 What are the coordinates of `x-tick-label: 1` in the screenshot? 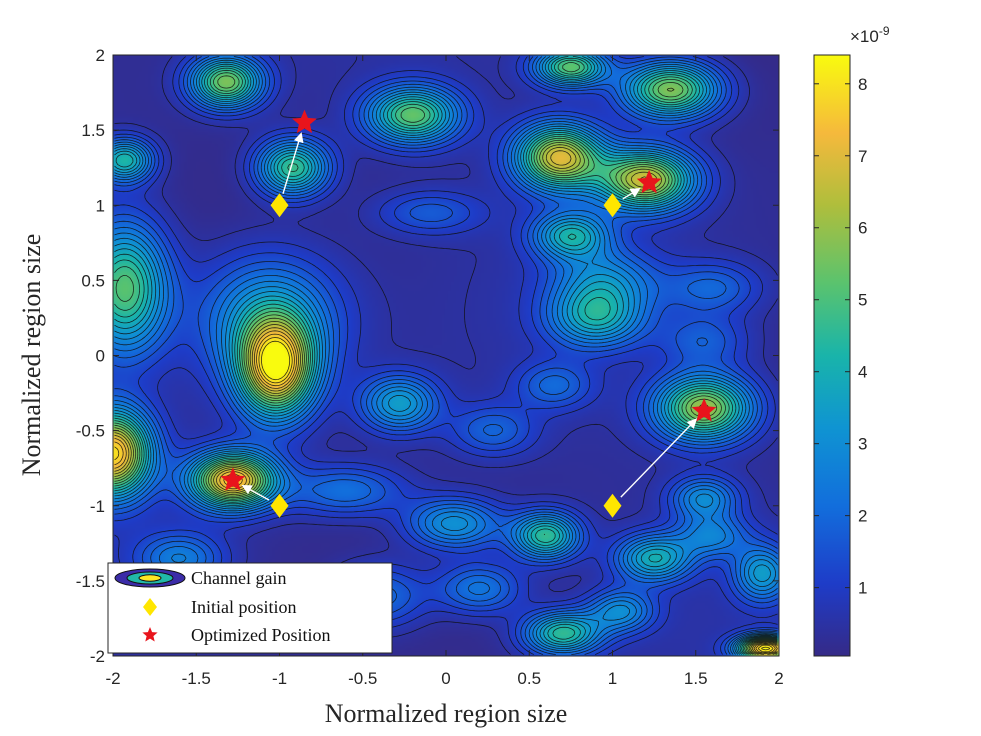 It's located at (612, 678).